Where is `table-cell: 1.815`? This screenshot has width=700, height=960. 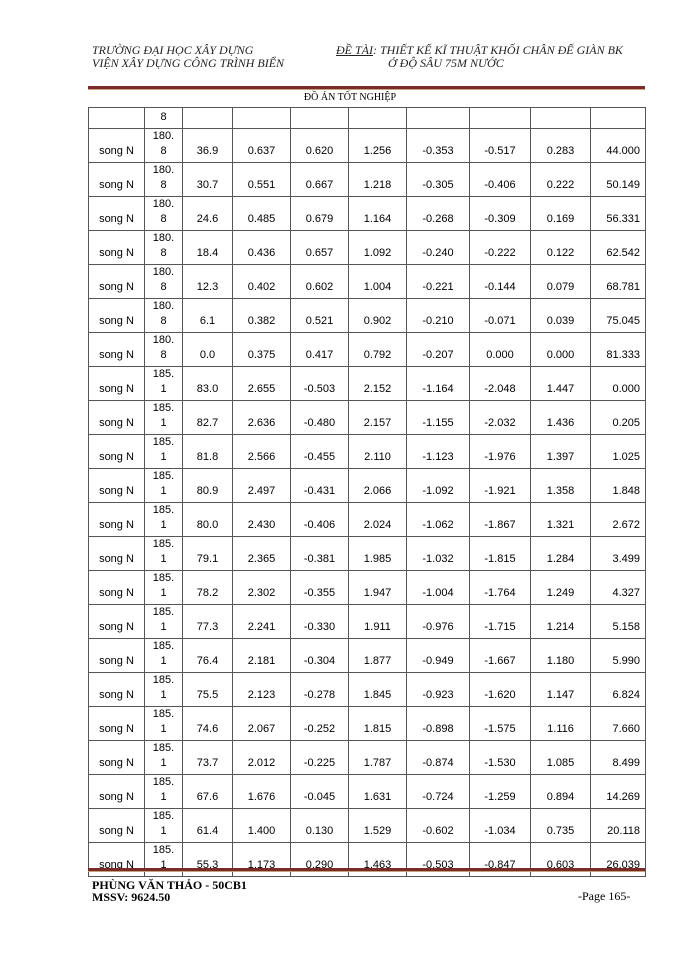
table-cell: 1.815 is located at coordinates (377, 723).